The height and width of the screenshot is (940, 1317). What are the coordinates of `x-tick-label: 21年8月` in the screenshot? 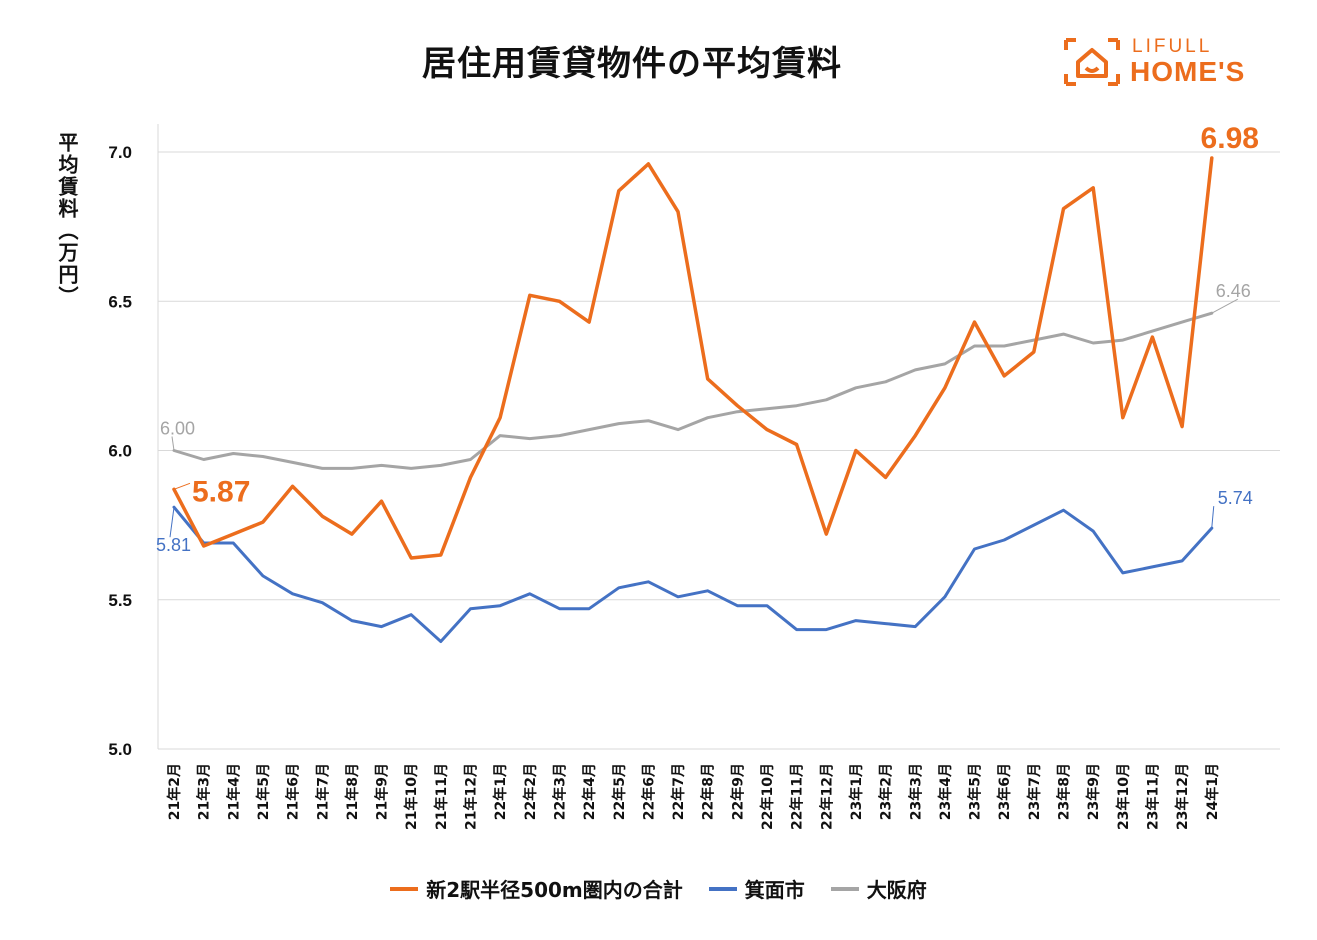 It's located at (352, 791).